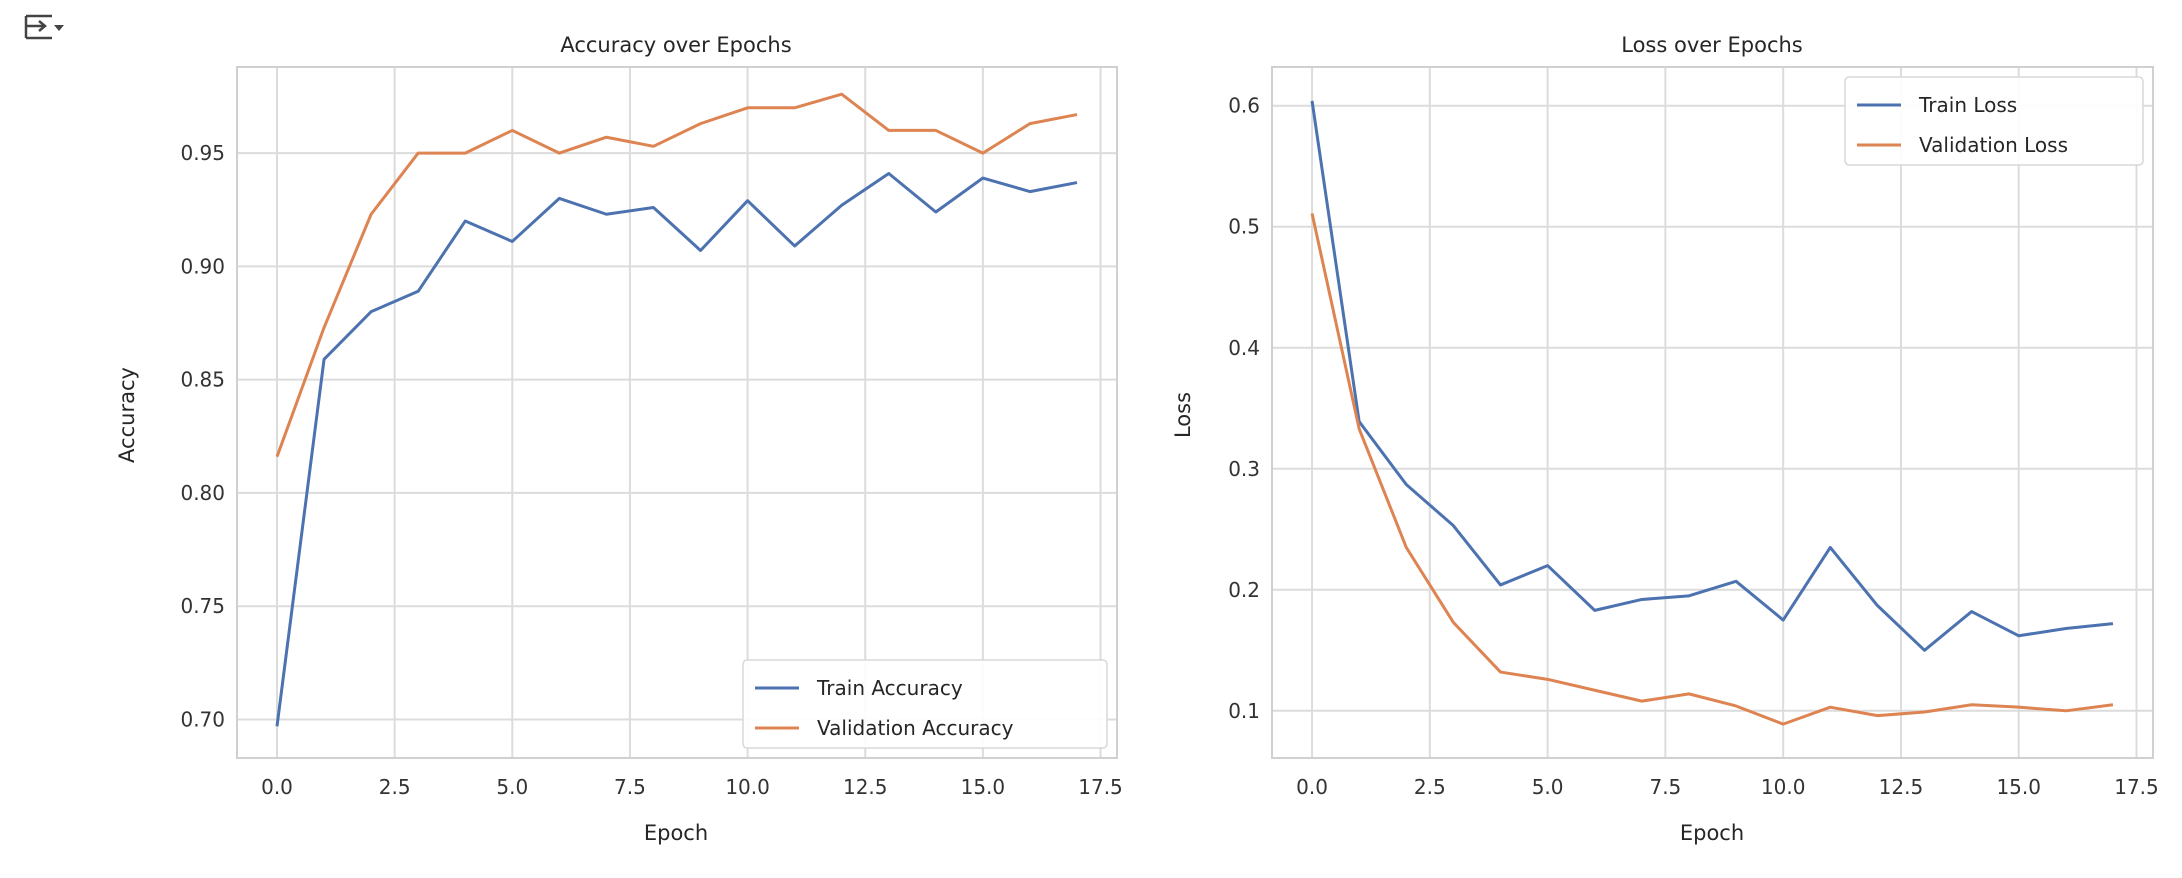  What do you see at coordinates (202, 606) in the screenshot?
I see `y-tick-label: 0.75` at bounding box center [202, 606].